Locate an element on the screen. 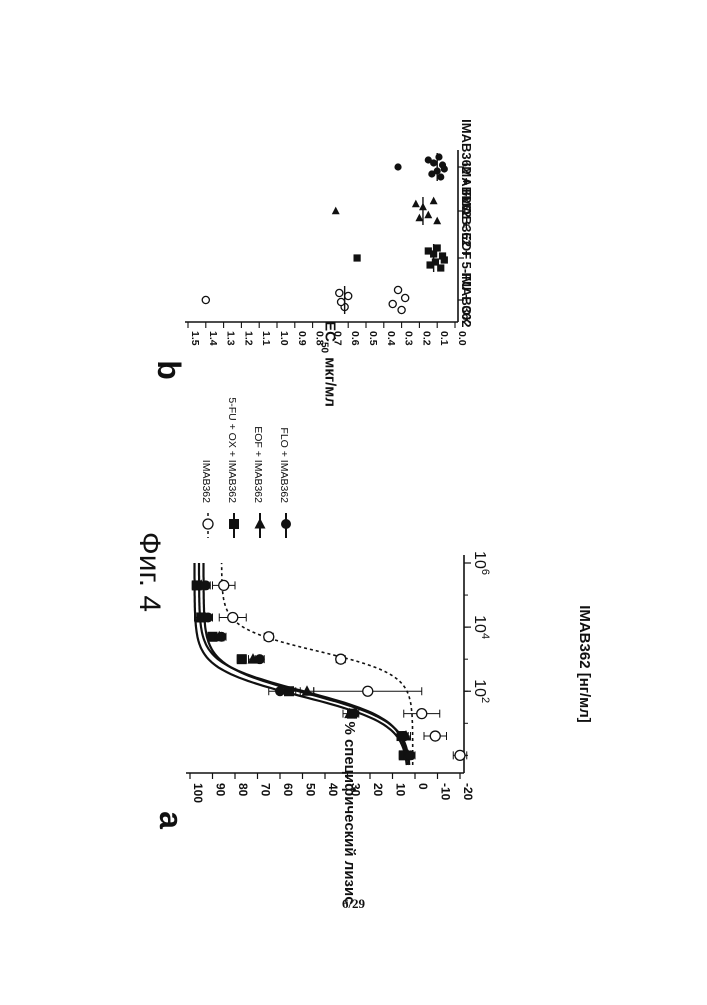  y-tick-label-group: 0 is located at coordinates (423, 786).